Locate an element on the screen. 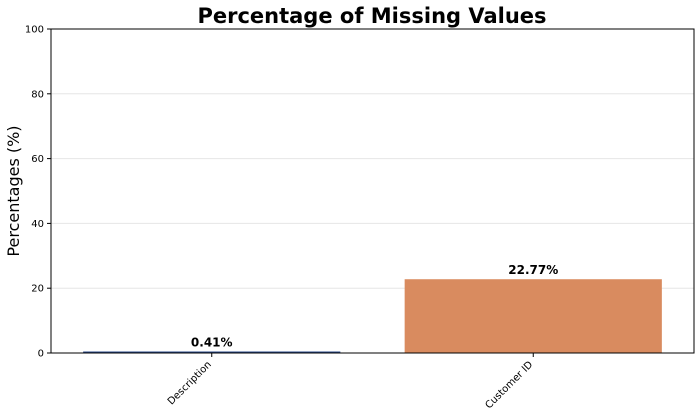 The height and width of the screenshot is (418, 700). y-tick-label-20: 20 is located at coordinates (37, 289).